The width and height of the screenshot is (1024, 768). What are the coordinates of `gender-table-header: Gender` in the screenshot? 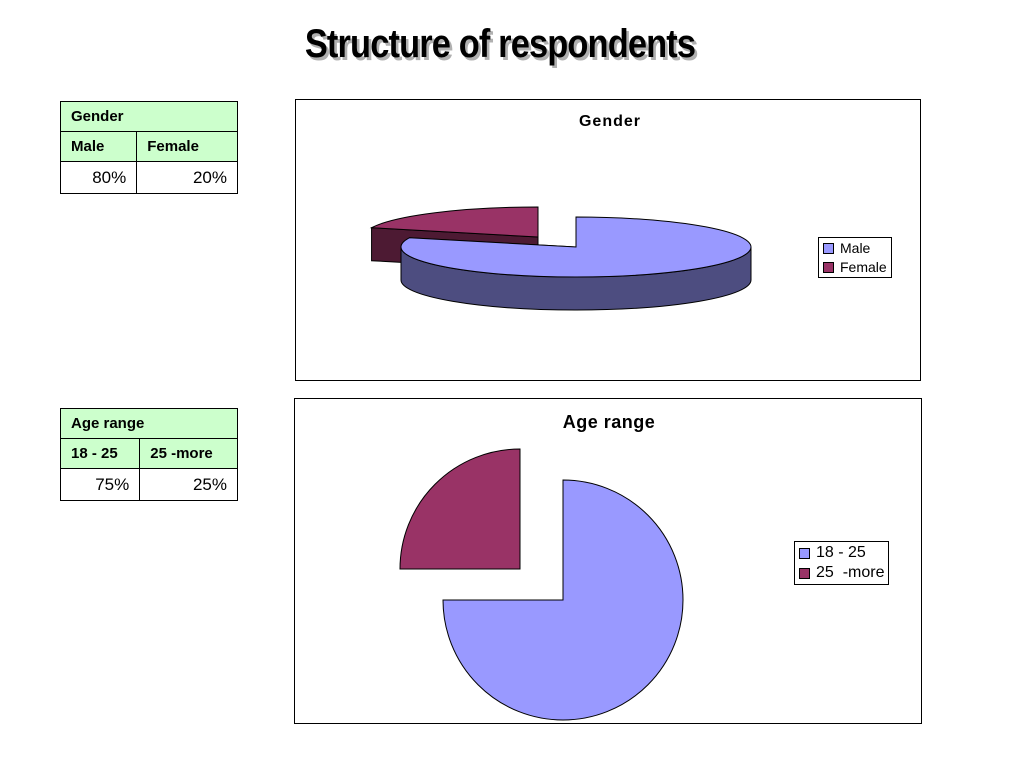 It's located at (149, 116).